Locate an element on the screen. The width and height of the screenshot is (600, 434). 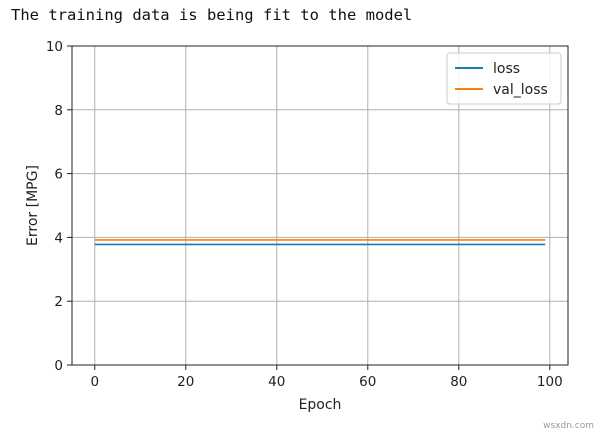
legend-label: loss is located at coordinates (506, 69).